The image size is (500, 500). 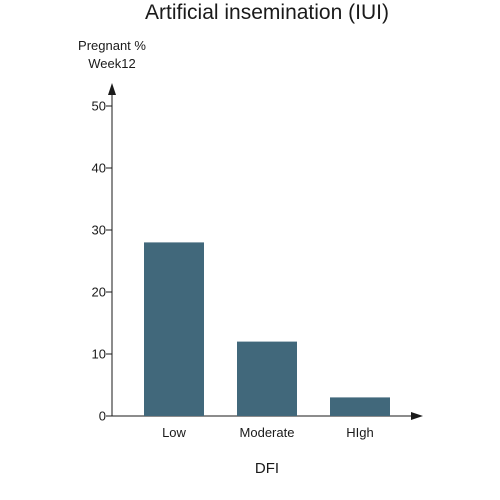 I want to click on y-axis-label-line-2: Week12, so click(x=111, y=63).